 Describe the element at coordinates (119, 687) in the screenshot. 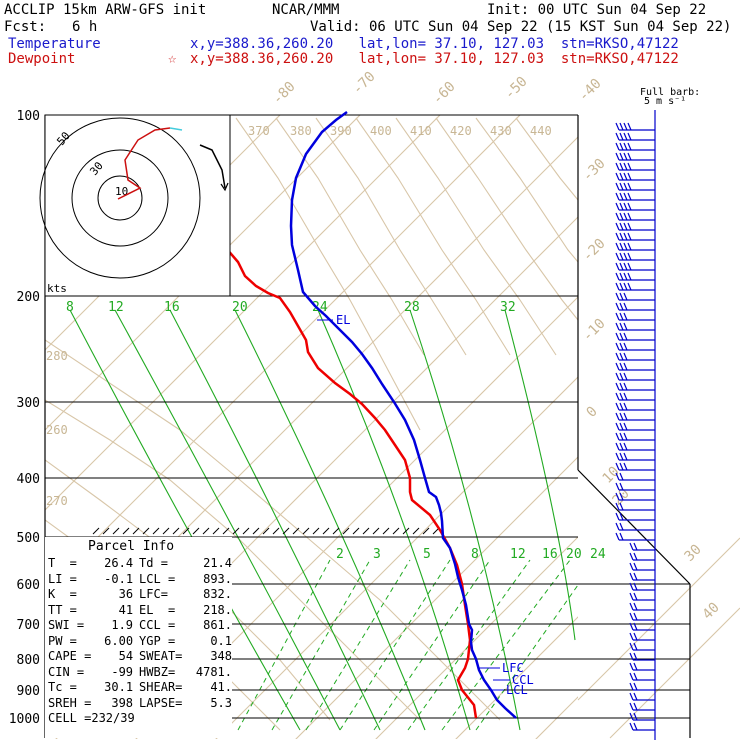

I see `parcel-cell: 30.1` at that location.